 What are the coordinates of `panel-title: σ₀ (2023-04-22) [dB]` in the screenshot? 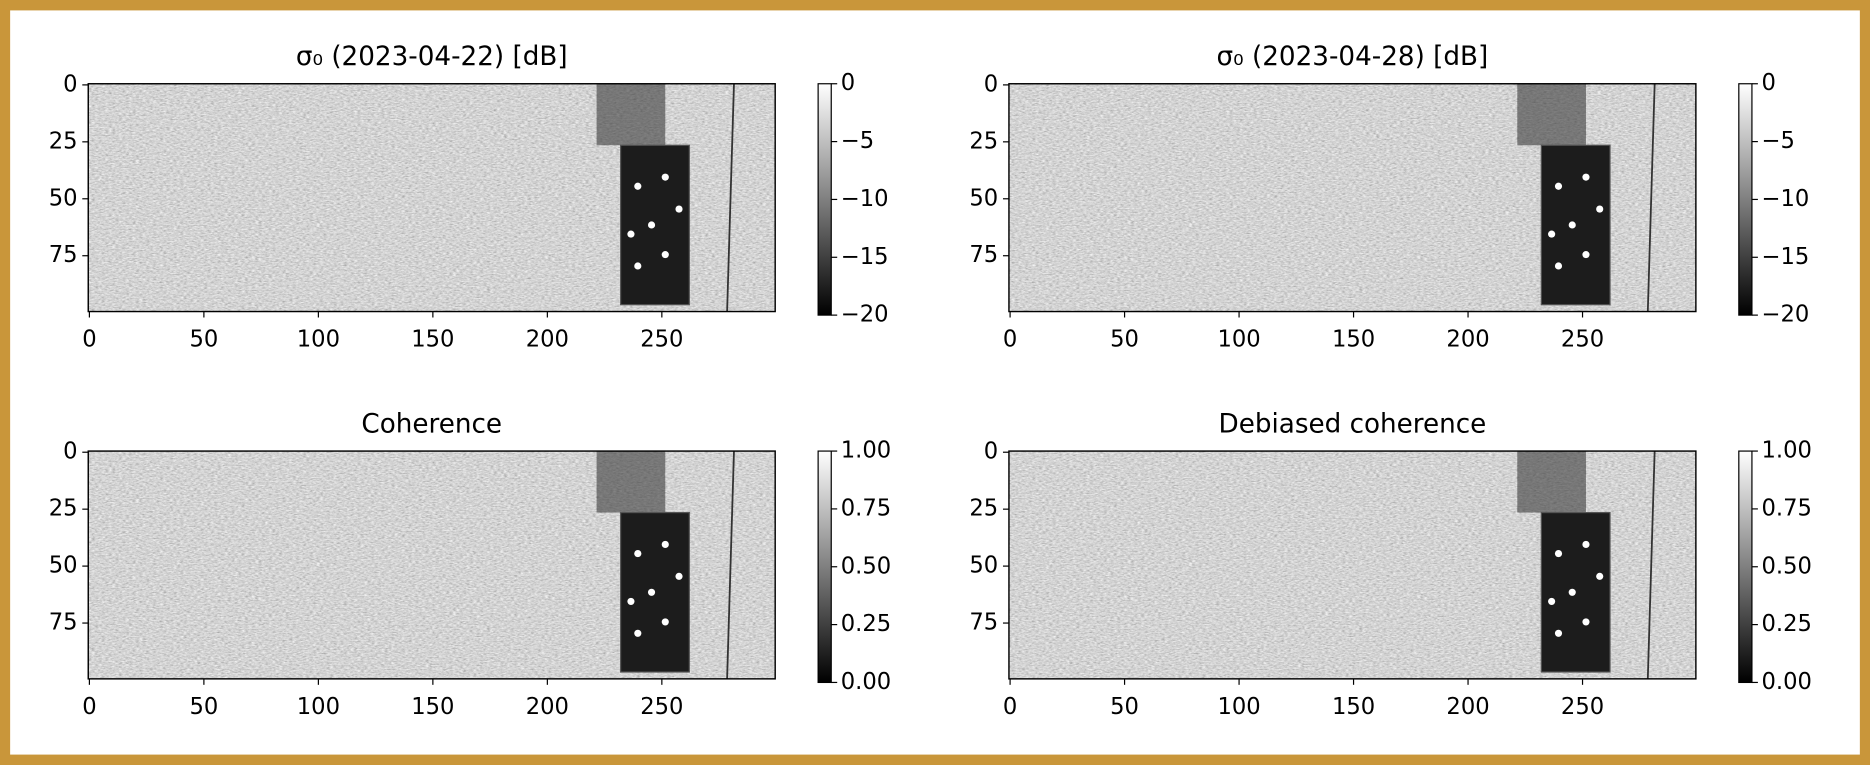 It's located at (432, 57).